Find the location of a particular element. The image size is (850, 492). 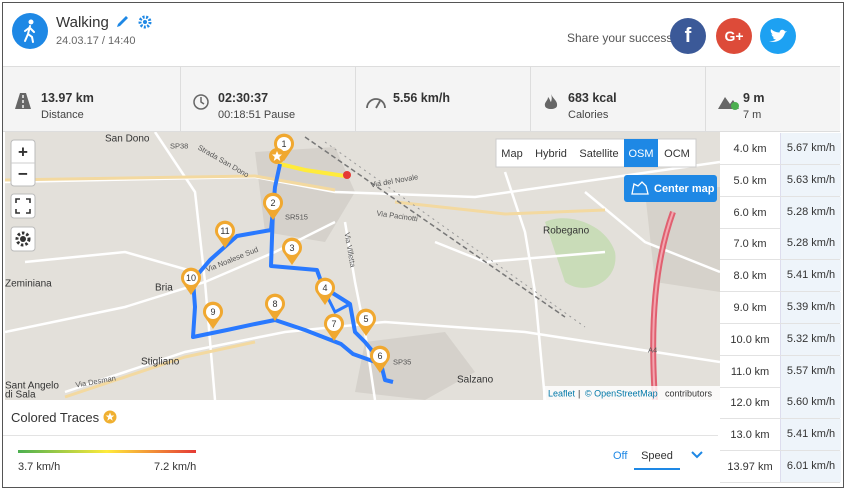

facebook-button: f is located at coordinates (688, 36).